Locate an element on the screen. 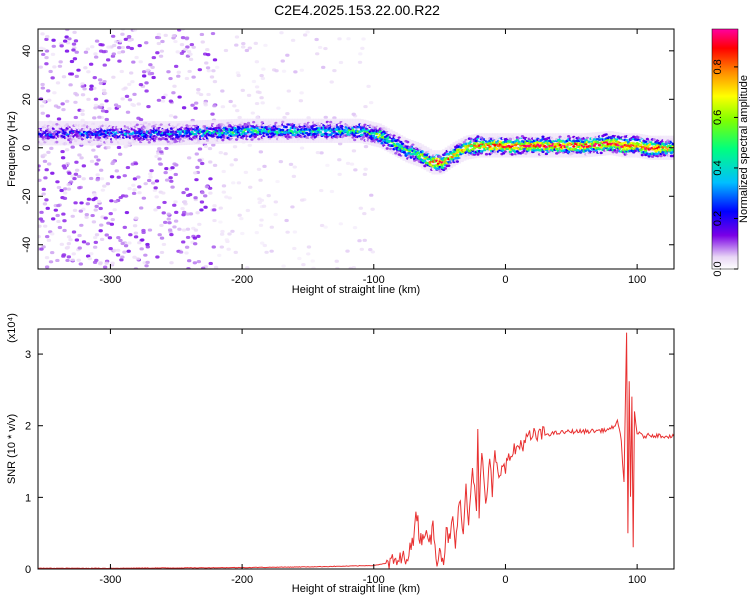  snr-x-tick-label: -100 is located at coordinates (374, 580).